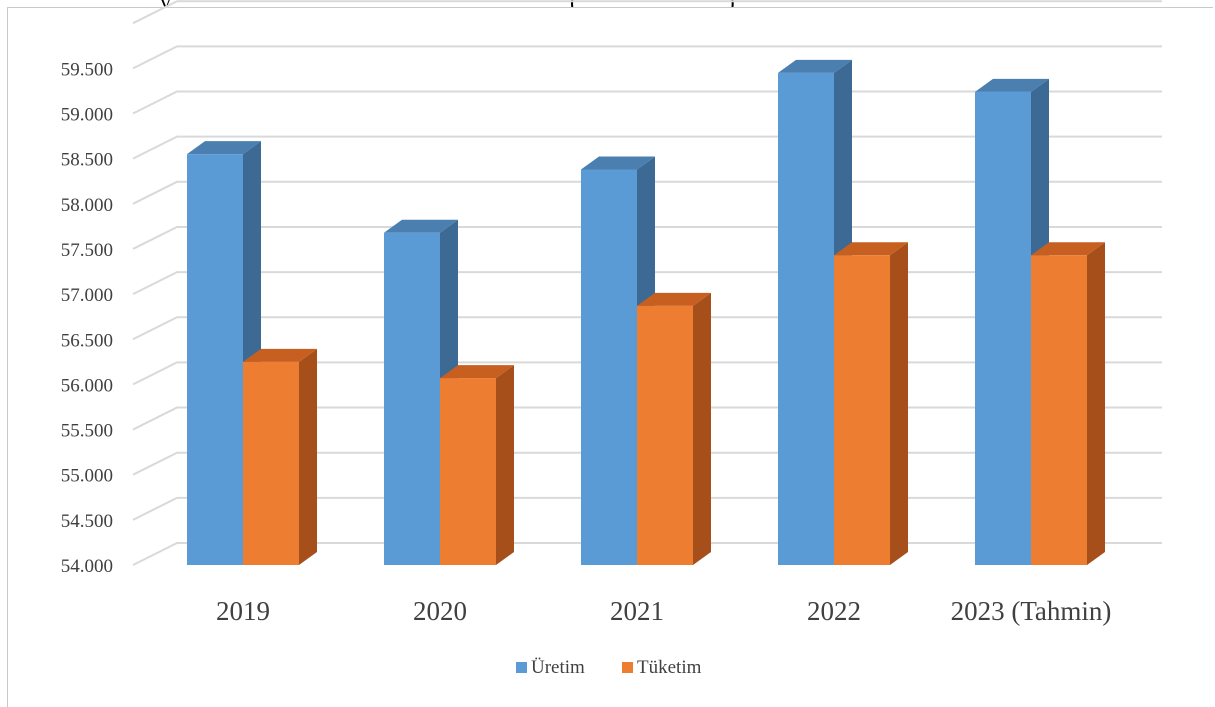  Describe the element at coordinates (87, 566) in the screenshot. I see `y-tick-label: 54.000` at that location.